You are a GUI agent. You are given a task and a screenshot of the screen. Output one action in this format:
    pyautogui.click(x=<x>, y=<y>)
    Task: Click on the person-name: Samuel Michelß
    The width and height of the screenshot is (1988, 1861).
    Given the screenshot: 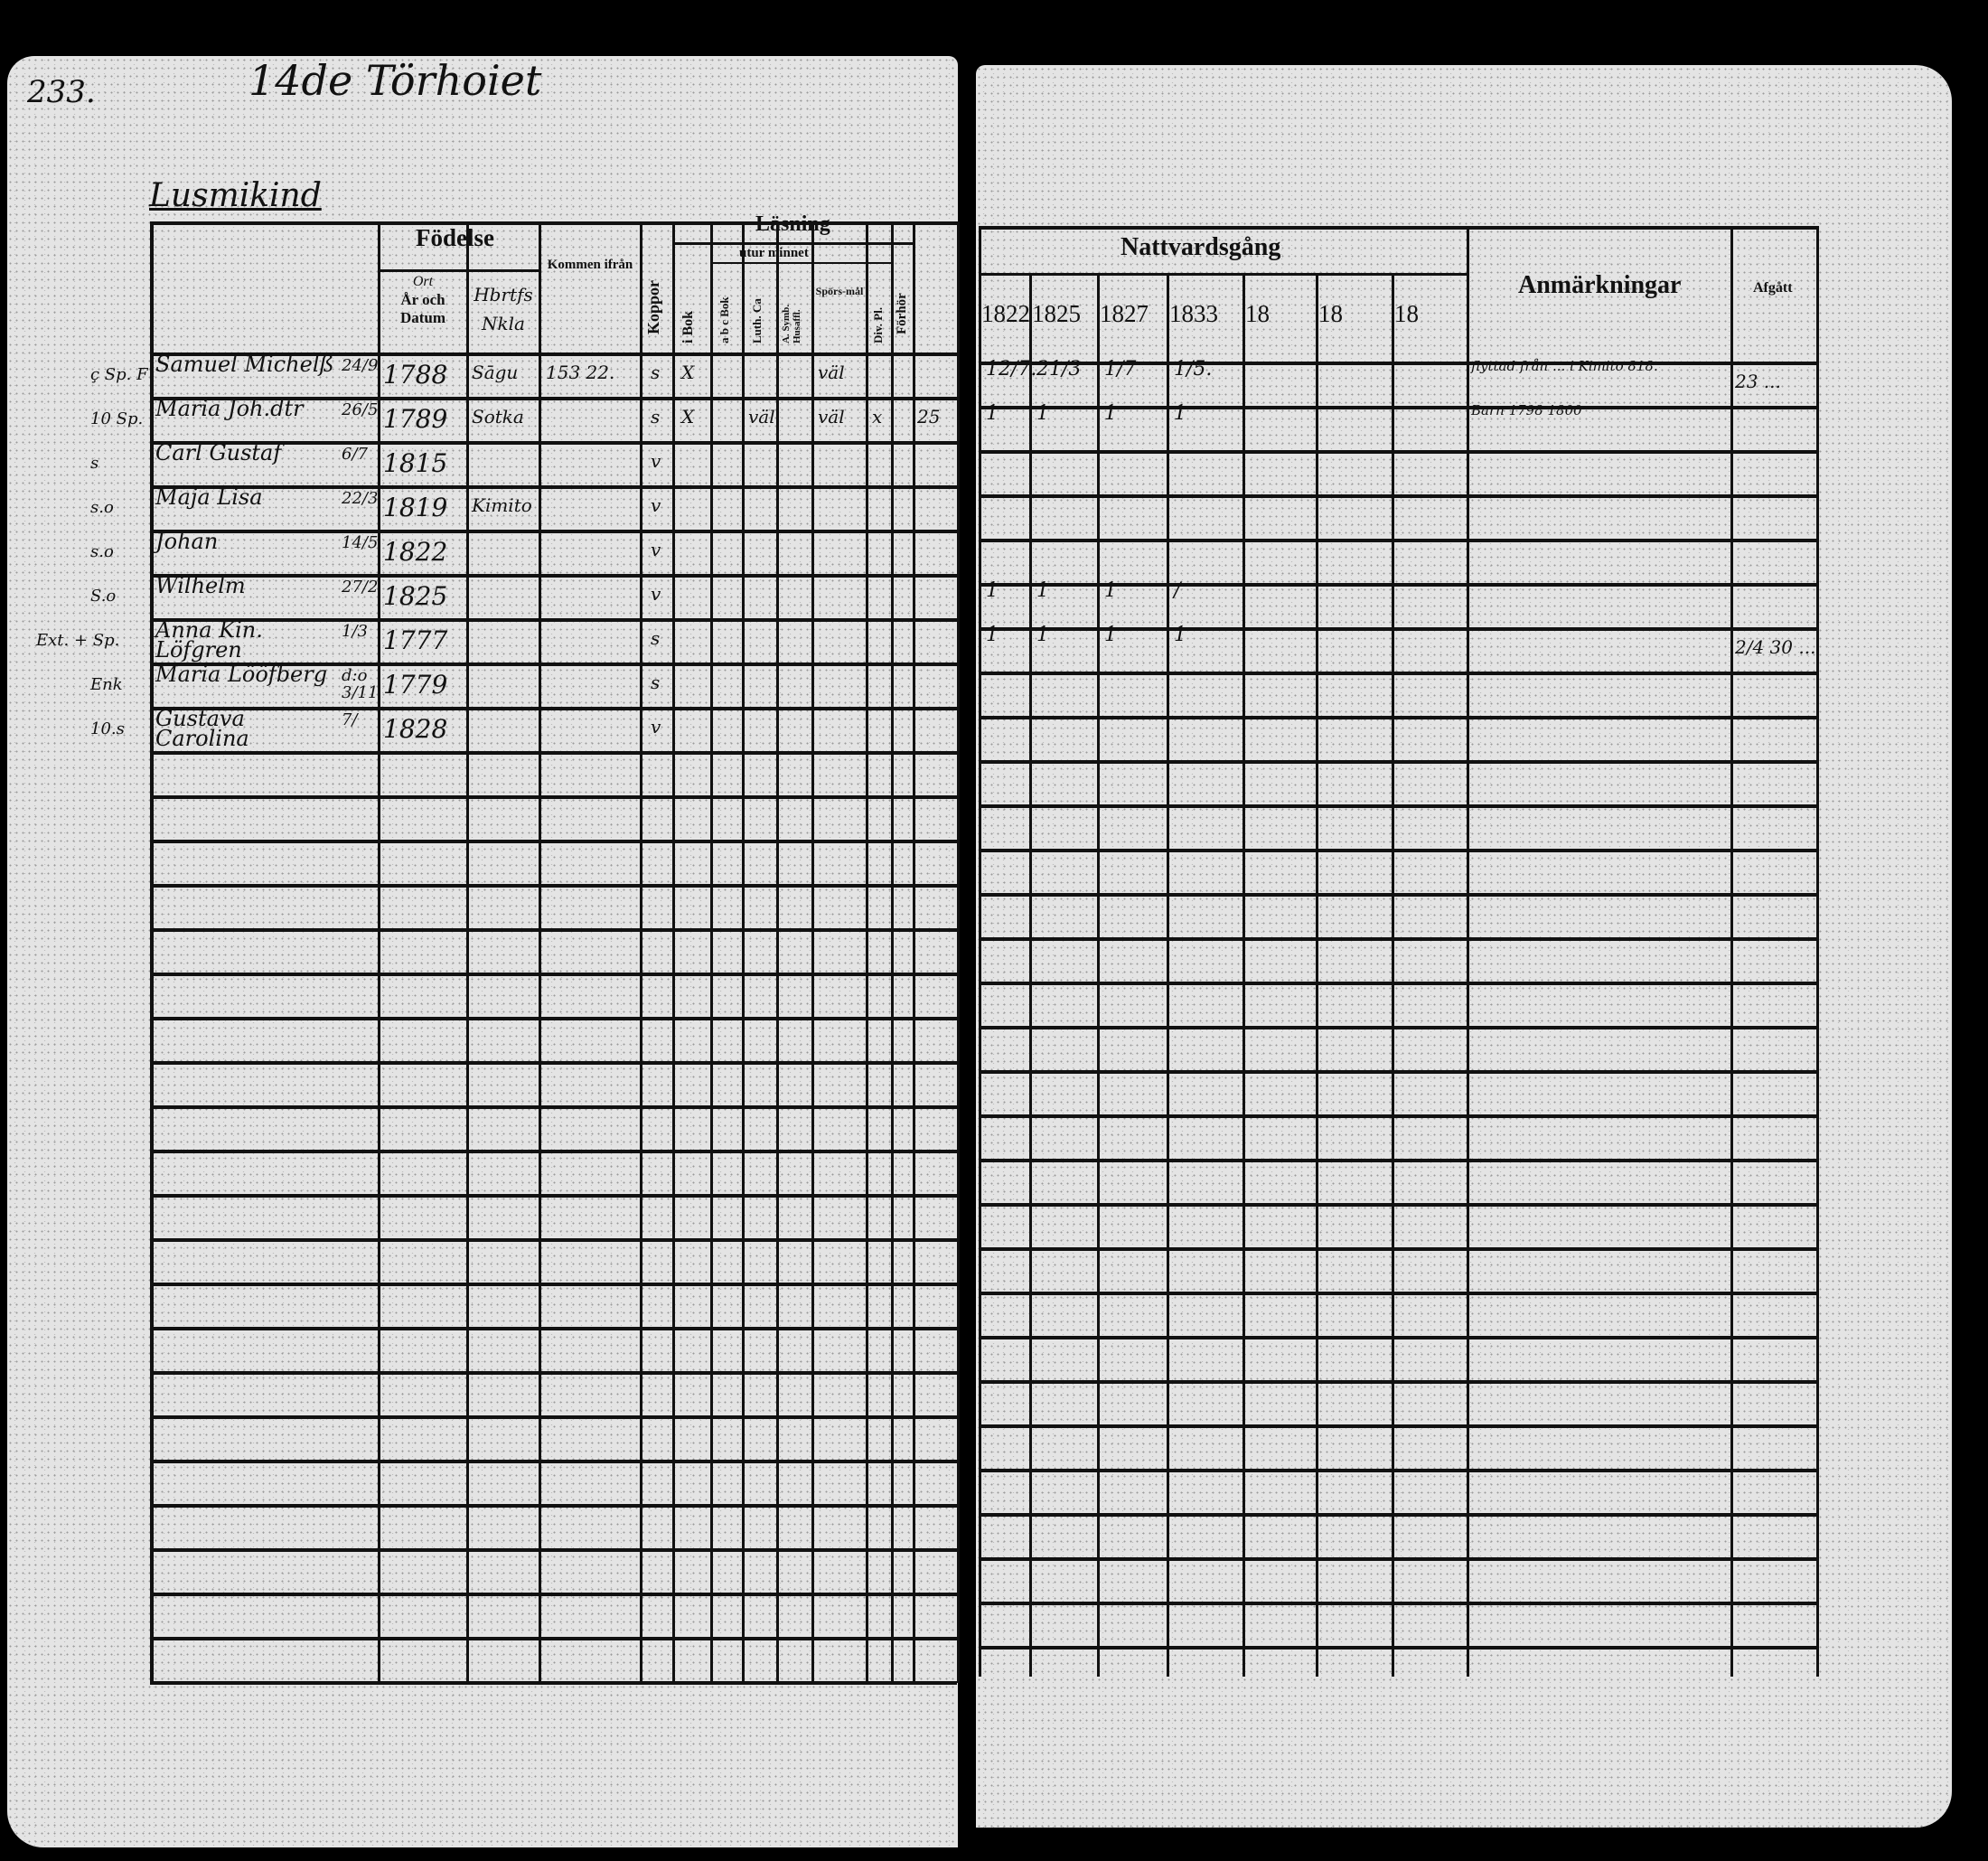 What is the action you would take?
    pyautogui.click(x=244, y=364)
    